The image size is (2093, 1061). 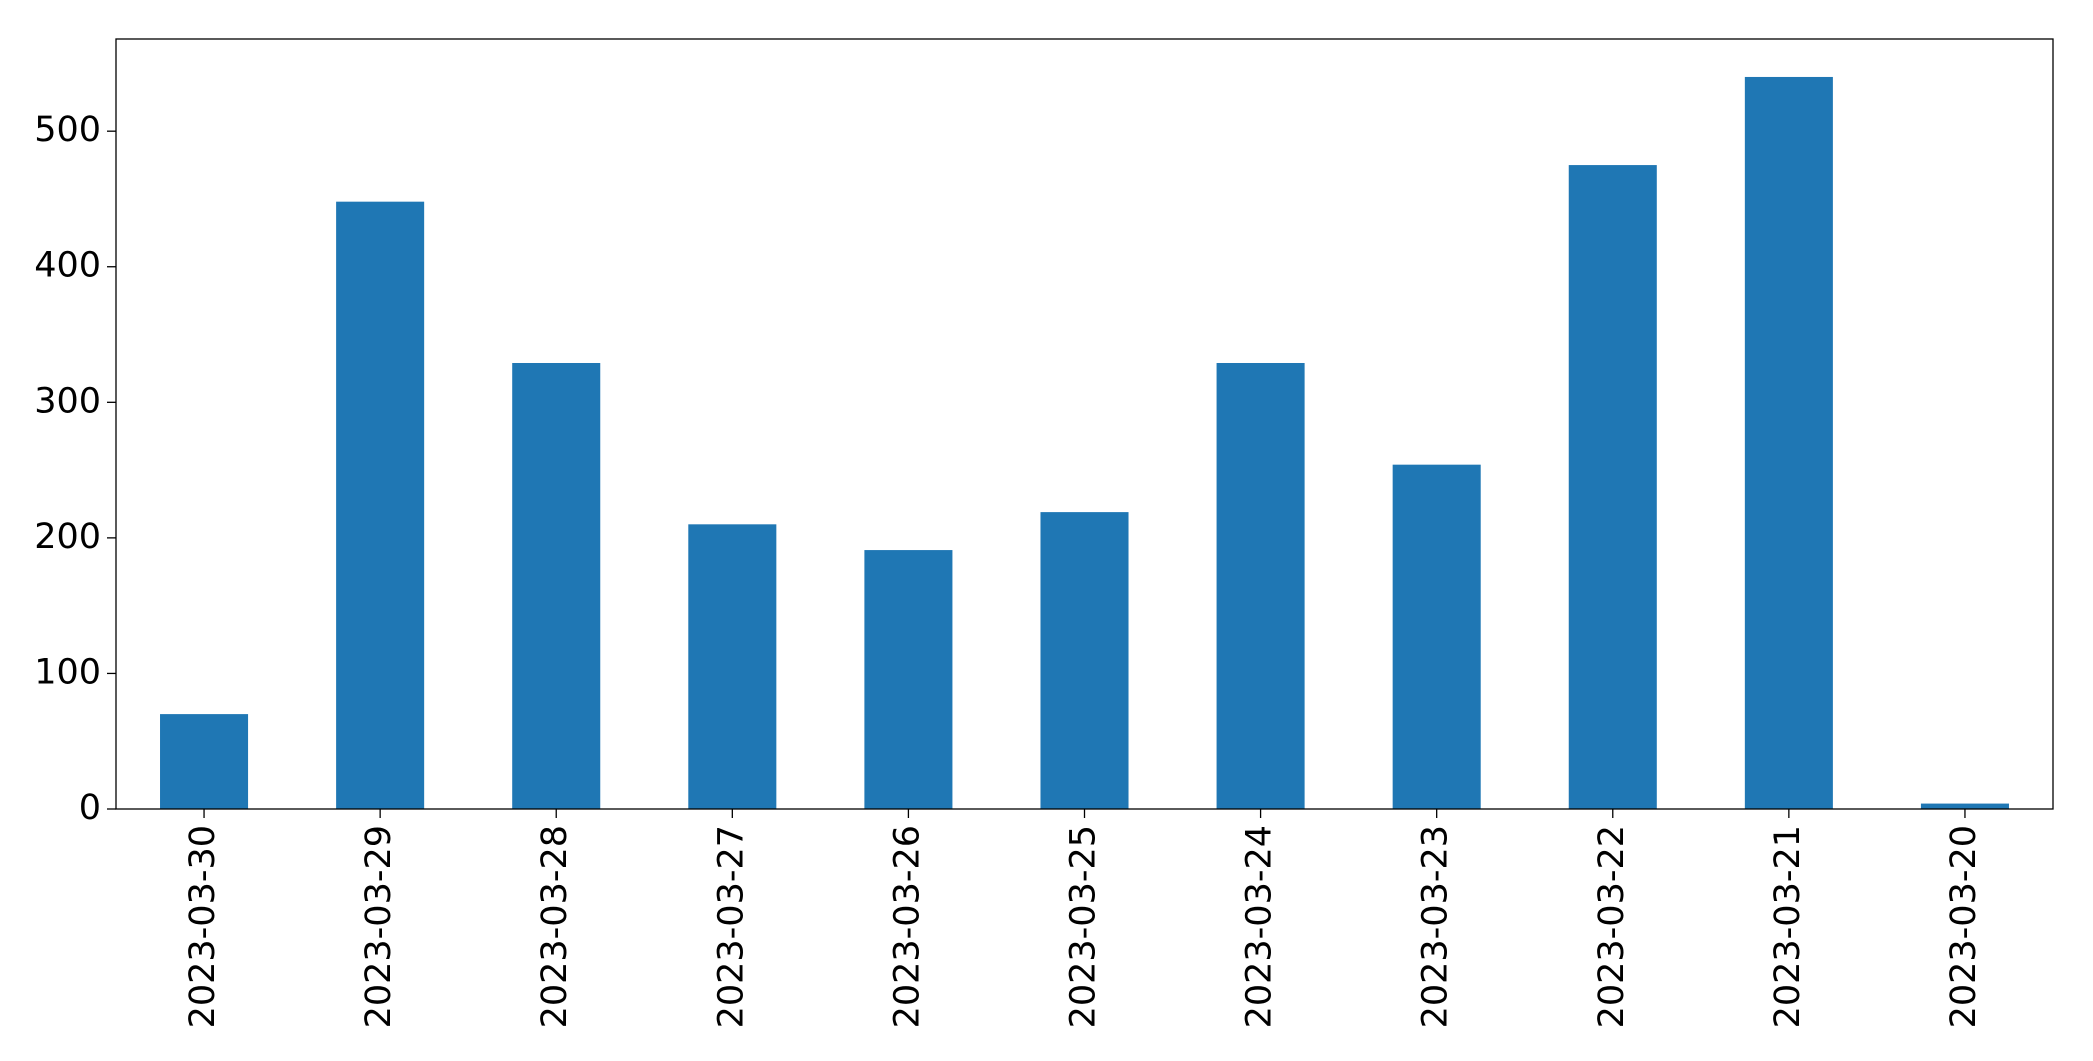 I want to click on x-tick-label: 2023-03-22, so click(x=1612, y=926).